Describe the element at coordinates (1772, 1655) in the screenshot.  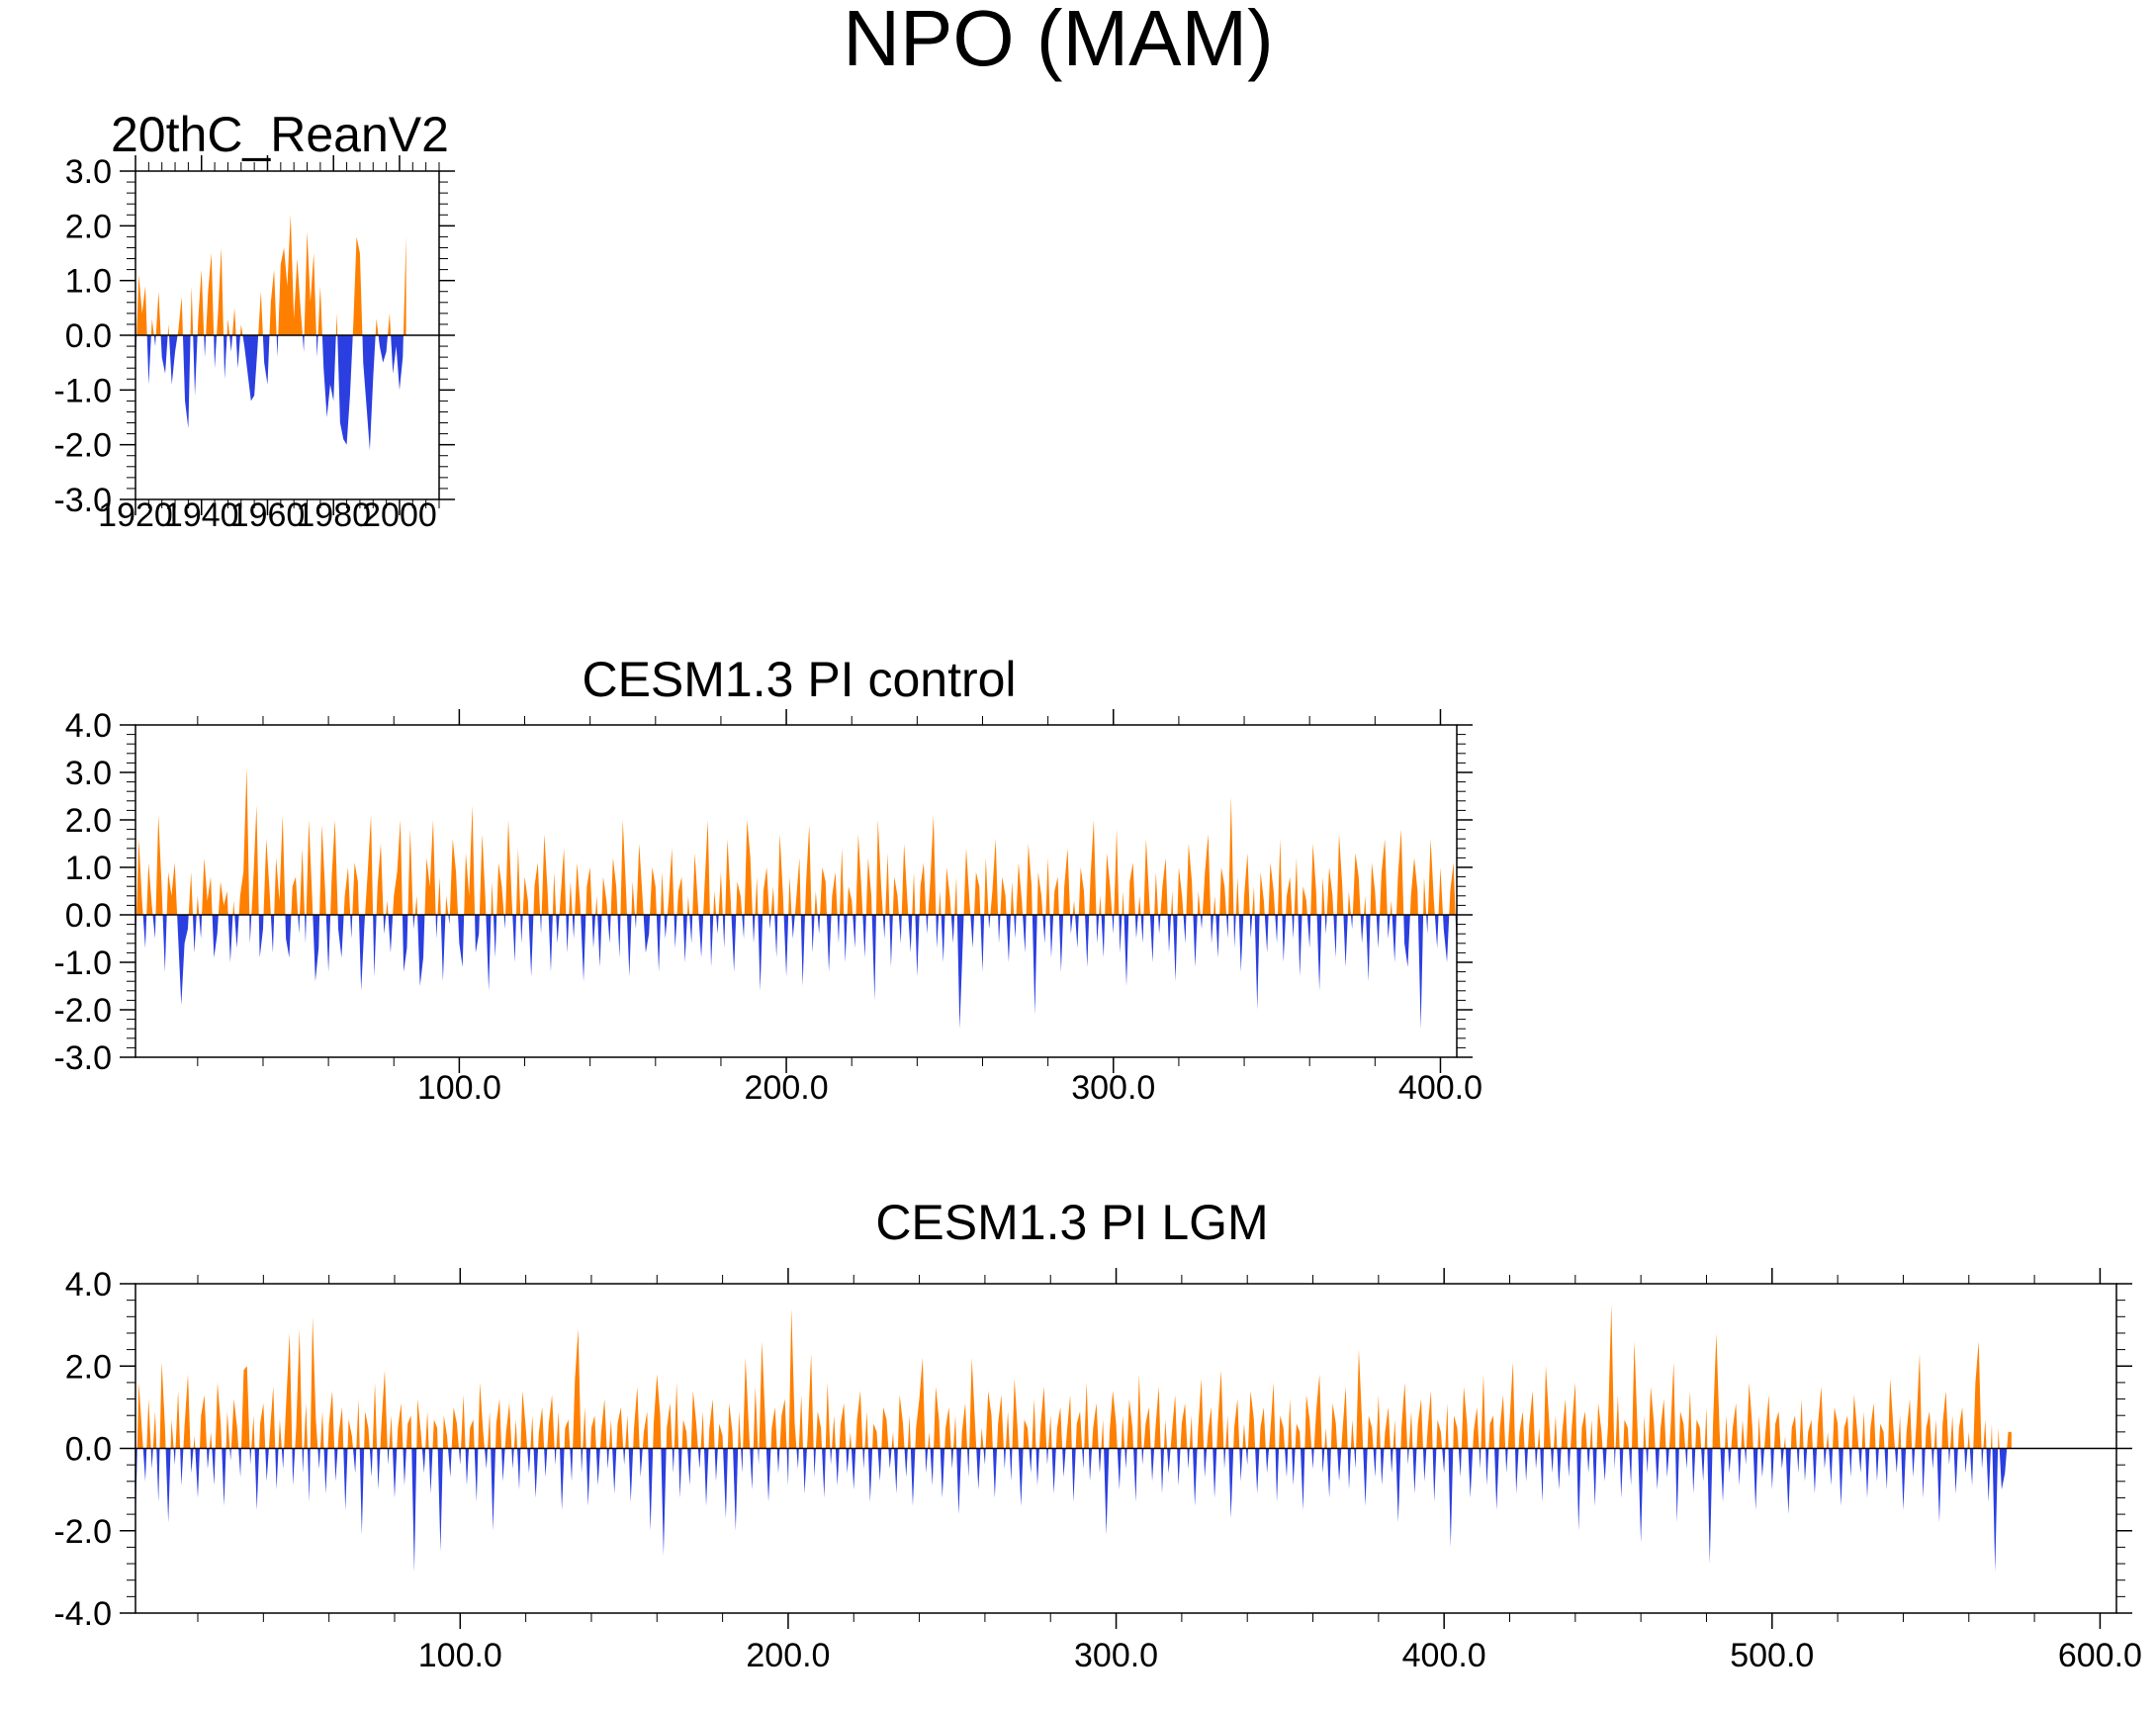
I see `x-tick-label: 500.0` at that location.